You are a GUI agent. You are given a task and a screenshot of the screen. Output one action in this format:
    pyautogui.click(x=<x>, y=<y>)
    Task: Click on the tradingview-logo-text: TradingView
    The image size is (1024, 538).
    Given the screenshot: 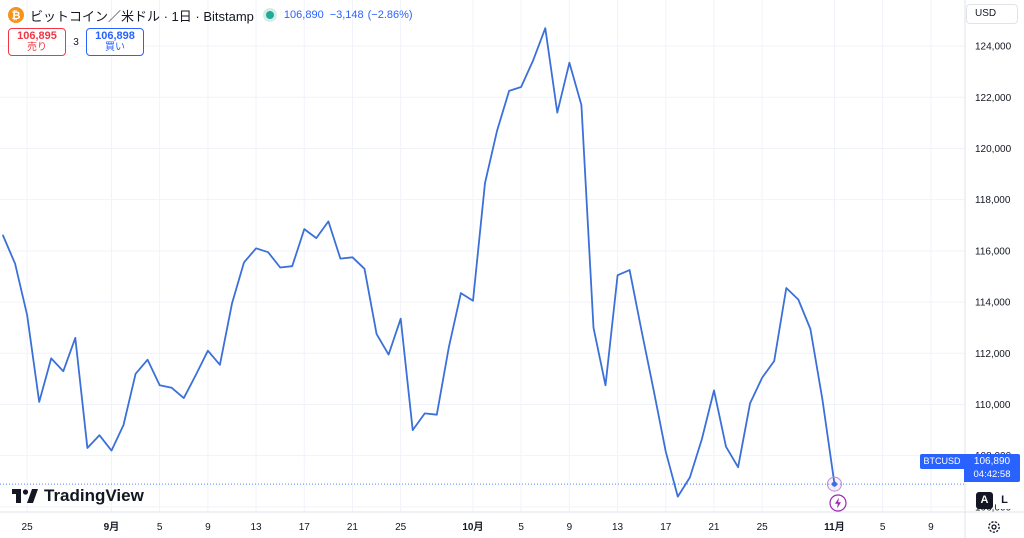 What is the action you would take?
    pyautogui.click(x=94, y=495)
    